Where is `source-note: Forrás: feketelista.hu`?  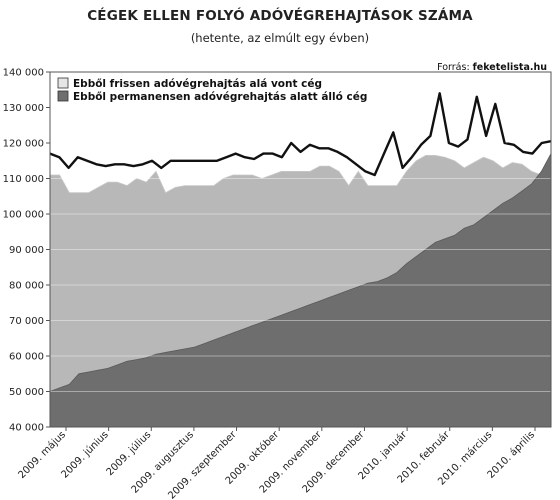
source-note: Forrás: feketelista.hu is located at coordinates (492, 67).